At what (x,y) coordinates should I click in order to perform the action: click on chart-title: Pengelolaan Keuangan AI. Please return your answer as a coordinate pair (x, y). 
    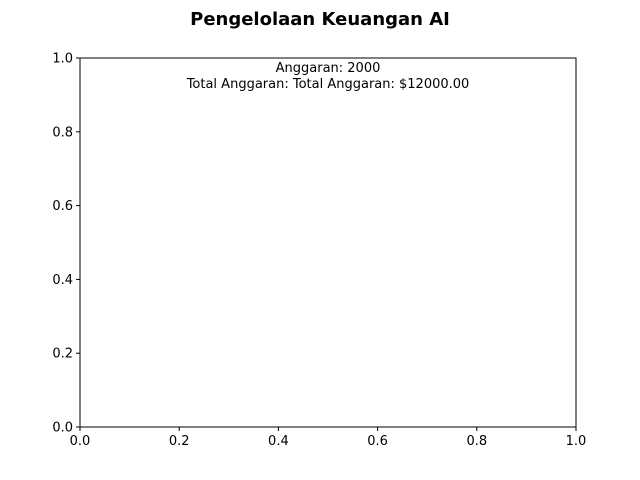
    Looking at the image, I should click on (320, 19).